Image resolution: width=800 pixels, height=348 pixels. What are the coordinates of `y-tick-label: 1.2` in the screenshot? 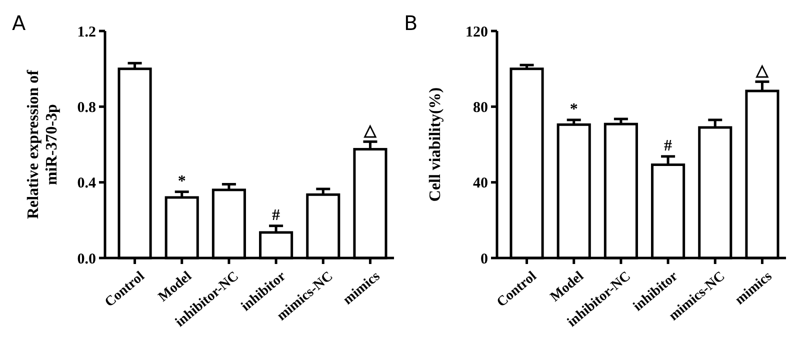 It's located at (86, 32).